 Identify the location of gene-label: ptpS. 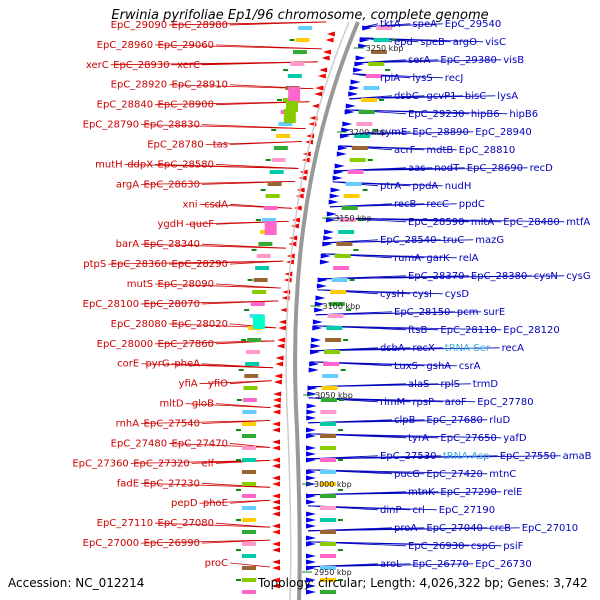
(94, 264).